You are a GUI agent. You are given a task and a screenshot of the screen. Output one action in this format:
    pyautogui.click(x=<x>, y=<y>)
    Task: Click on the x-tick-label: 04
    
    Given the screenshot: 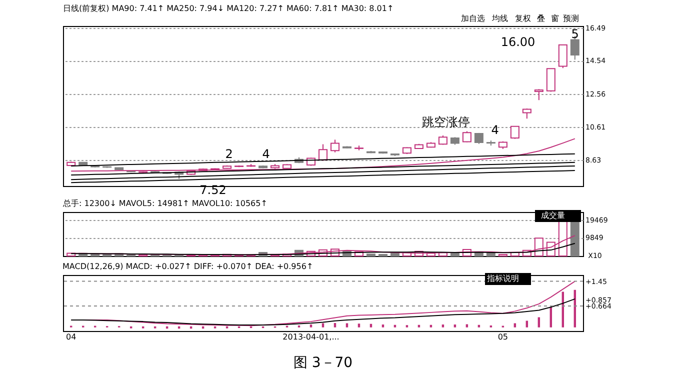 What is the action you would take?
    pyautogui.click(x=71, y=337)
    